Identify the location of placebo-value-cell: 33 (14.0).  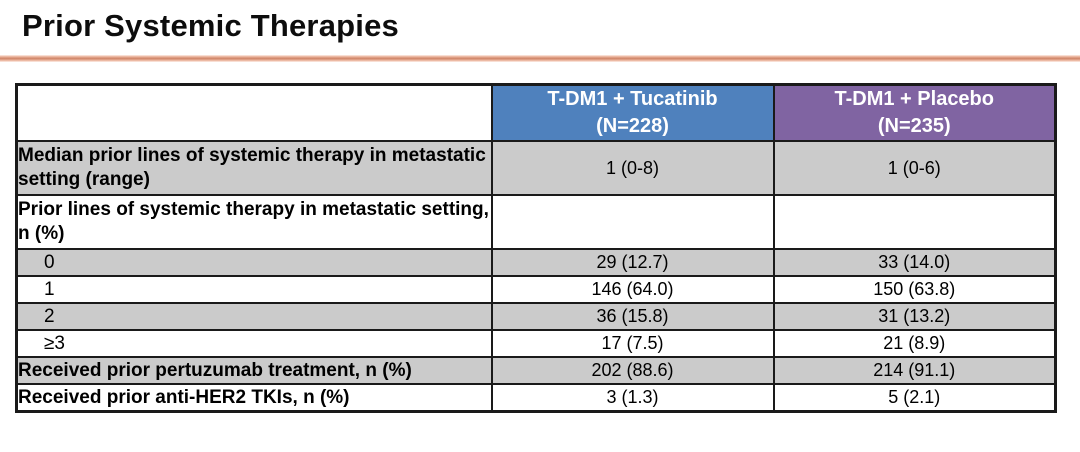
(914, 263).